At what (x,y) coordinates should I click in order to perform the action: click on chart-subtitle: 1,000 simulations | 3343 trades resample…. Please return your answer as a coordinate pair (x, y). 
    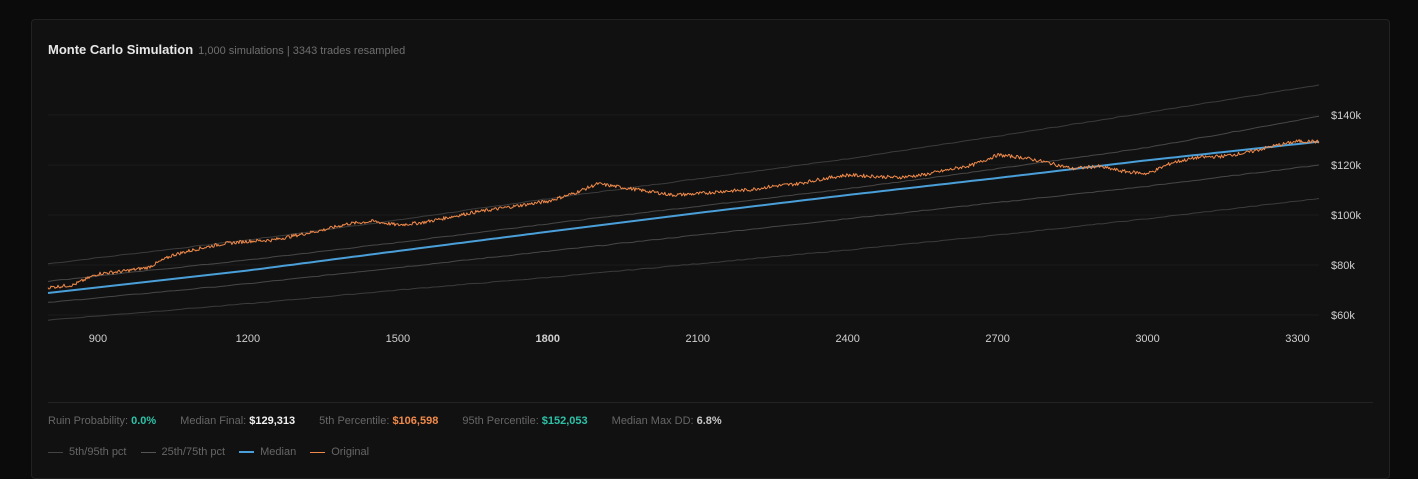
    Looking at the image, I should click on (302, 51).